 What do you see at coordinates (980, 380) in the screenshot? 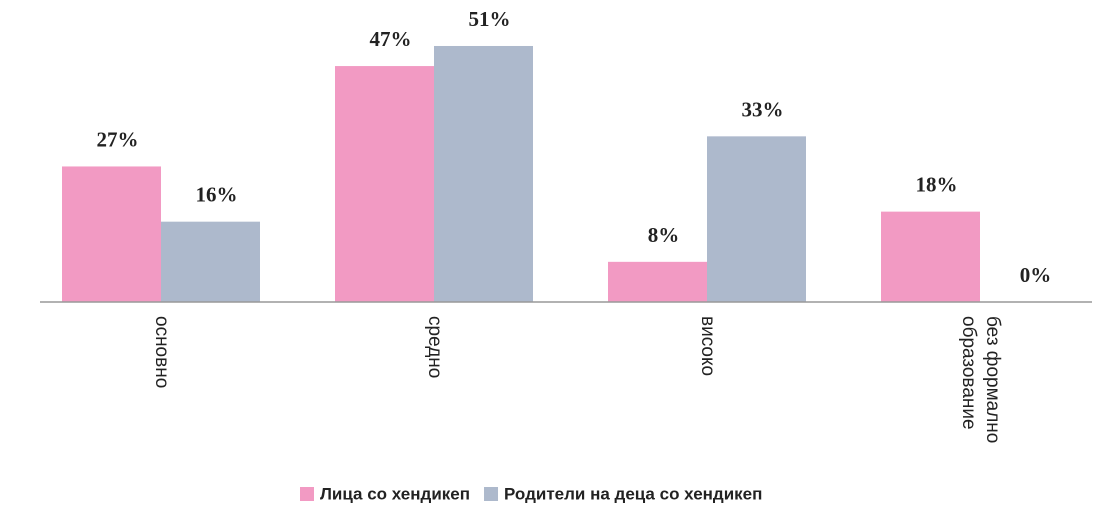
I see `category-label: без формално образование` at bounding box center [980, 380].